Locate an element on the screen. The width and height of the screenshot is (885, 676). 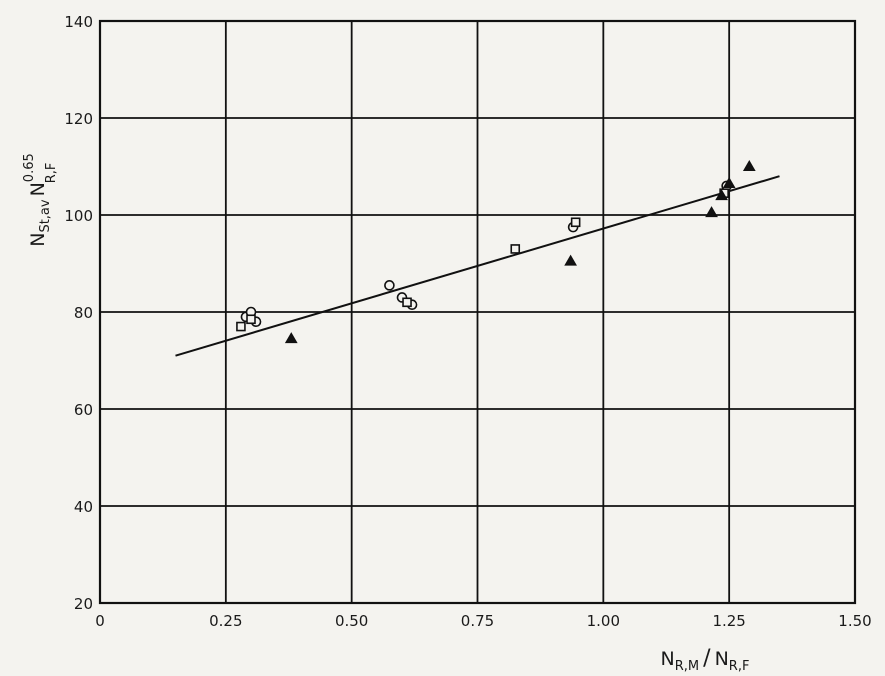
y-tick-label: 40 is located at coordinates (83, 507).